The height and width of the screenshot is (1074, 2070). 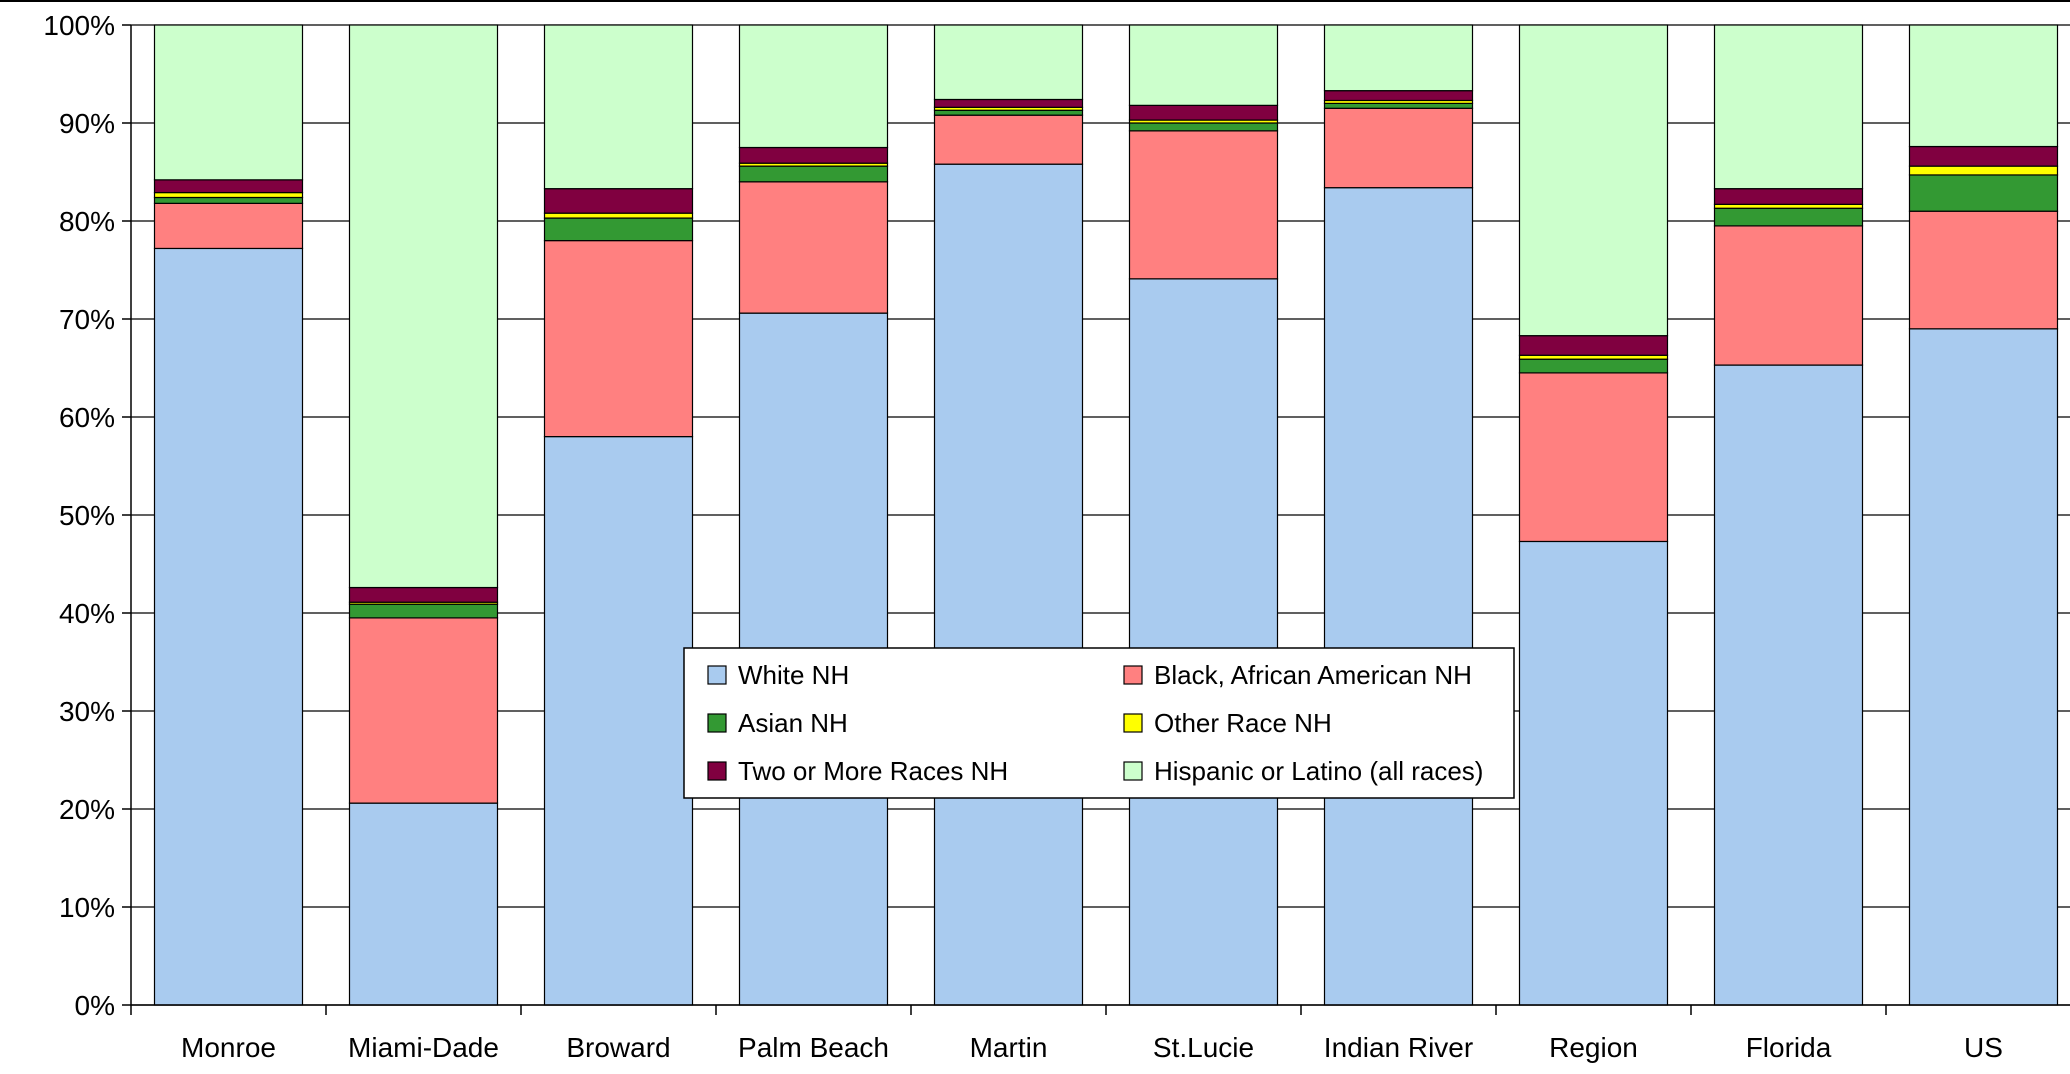 What do you see at coordinates (87, 417) in the screenshot?
I see `y-tick-label: 60%` at bounding box center [87, 417].